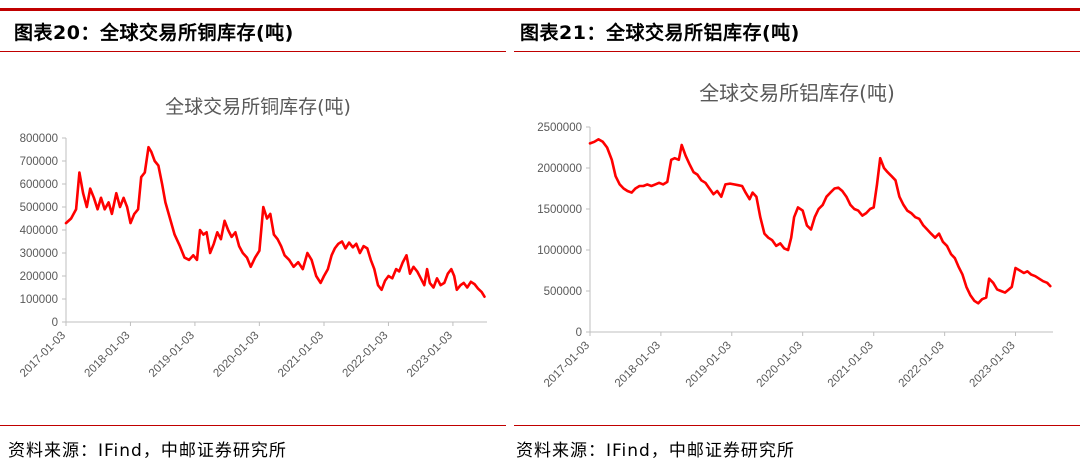  I want to click on copper-y-tick-label: 500000, so click(39, 208).